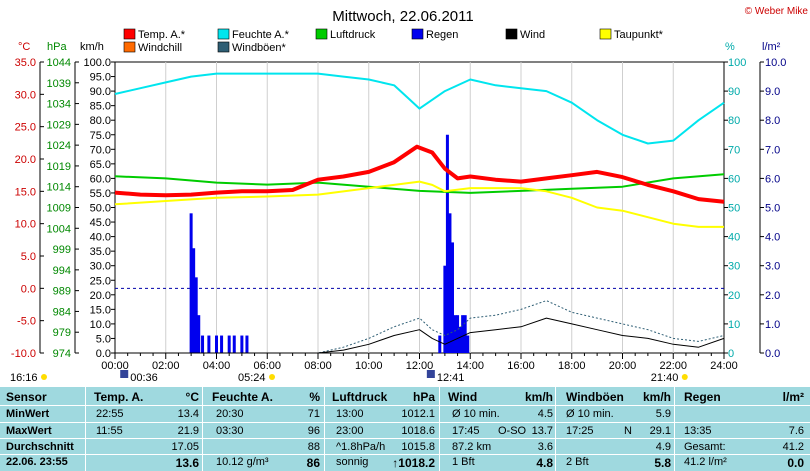 This screenshot has width=810, height=471. What do you see at coordinates (793, 447) in the screenshot?
I see `stats-rain-value: 41.2` at bounding box center [793, 447].